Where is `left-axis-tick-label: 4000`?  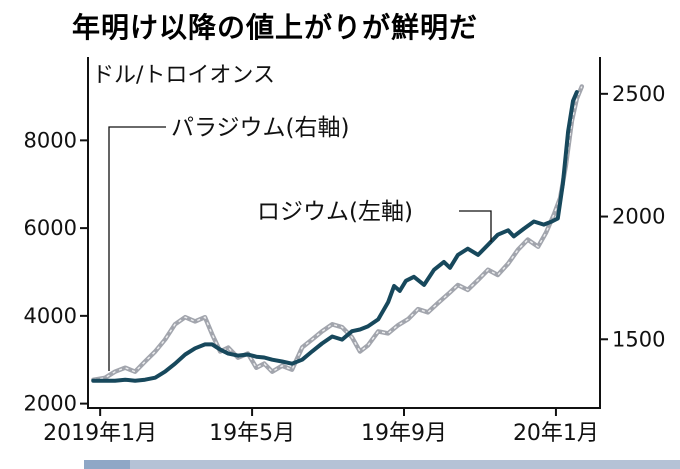
left-axis-tick-label: 4000 is located at coordinates (50, 316).